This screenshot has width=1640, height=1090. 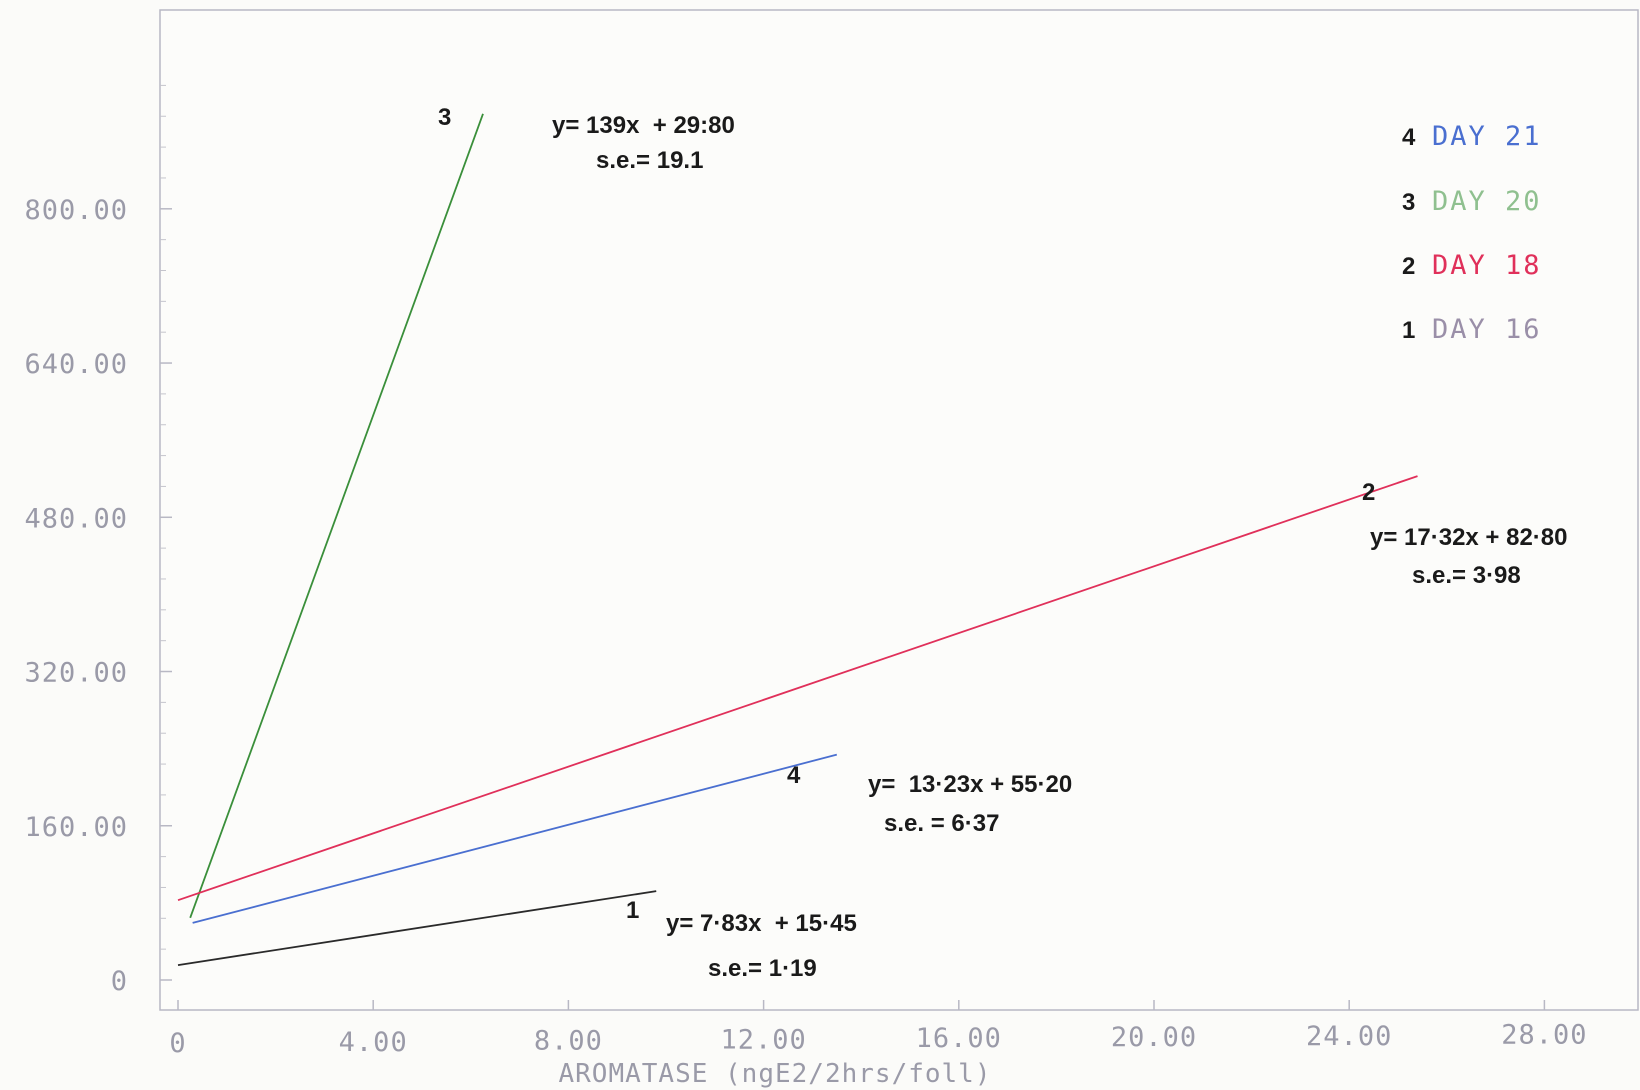 What do you see at coordinates (1154, 1037) in the screenshot?
I see `x-tick-label: 20.00` at bounding box center [1154, 1037].